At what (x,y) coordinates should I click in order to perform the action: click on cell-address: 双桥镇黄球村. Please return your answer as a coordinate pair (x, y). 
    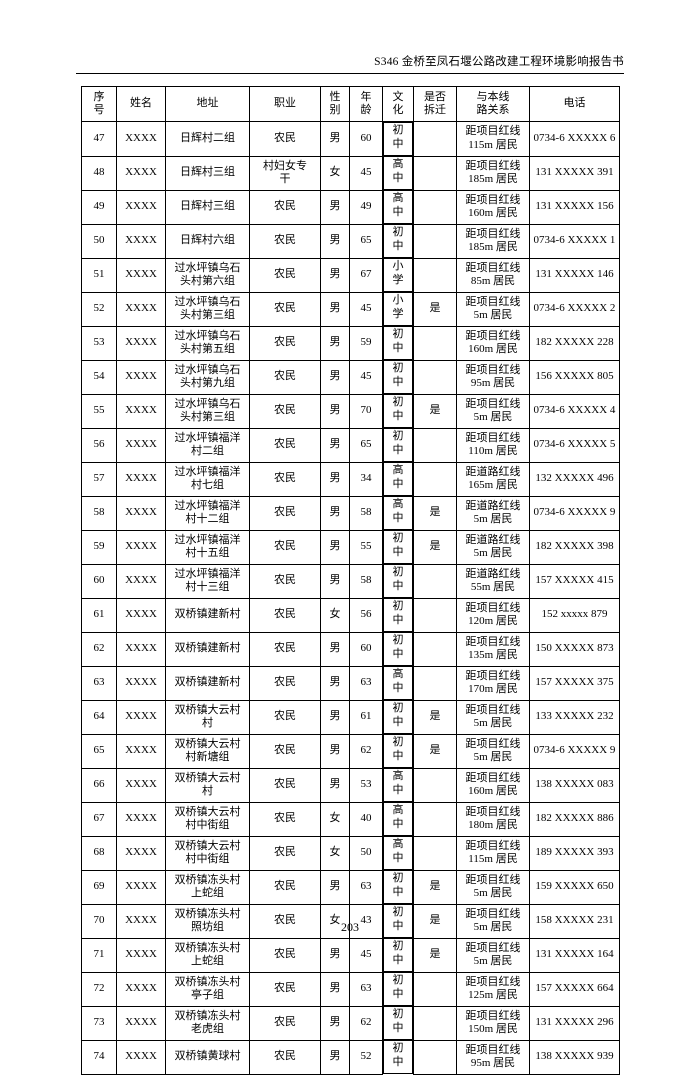
    Looking at the image, I should click on (207, 1057).